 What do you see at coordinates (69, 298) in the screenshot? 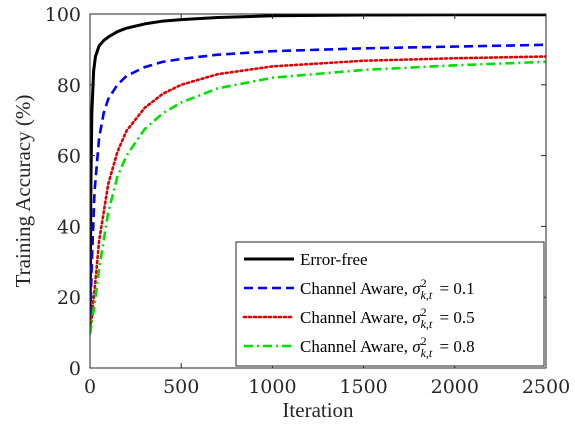
I see `y-tick-label: 20` at bounding box center [69, 298].